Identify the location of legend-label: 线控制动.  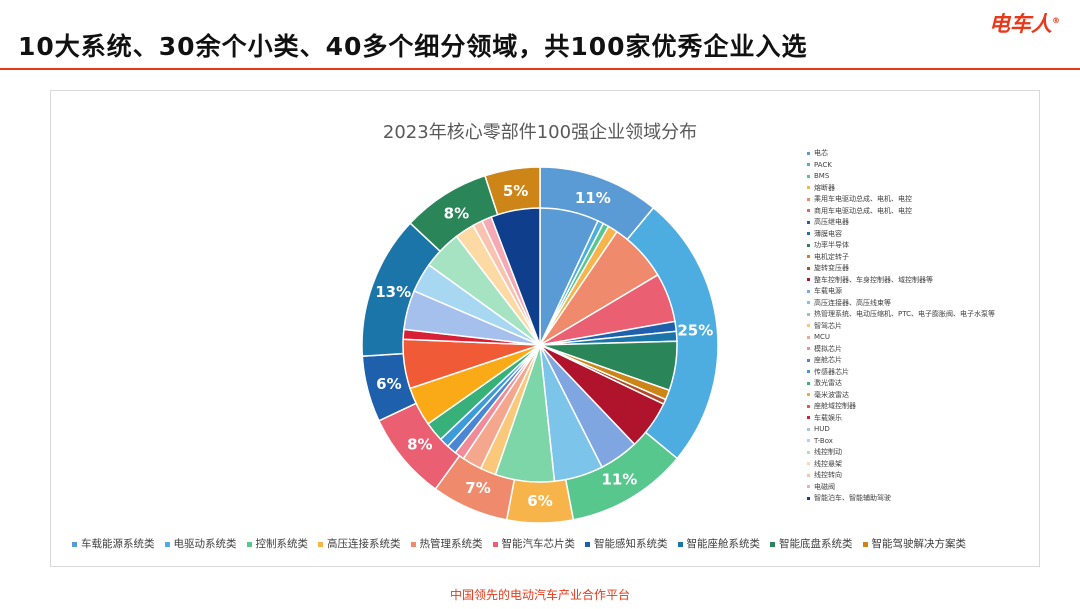
(828, 452).